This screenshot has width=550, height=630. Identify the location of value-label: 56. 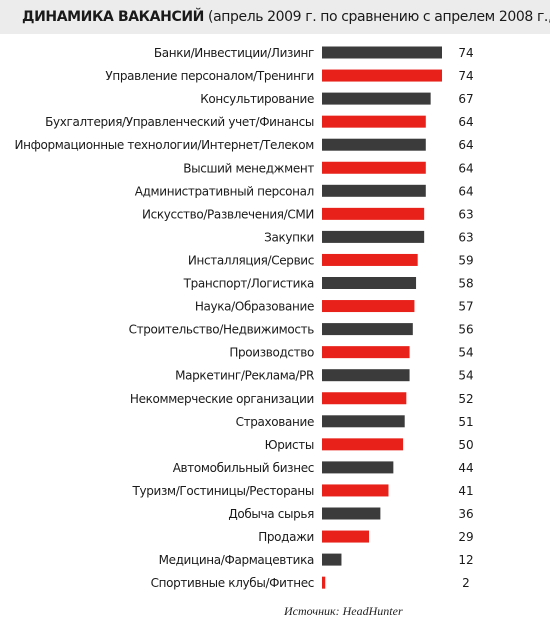
(465, 330).